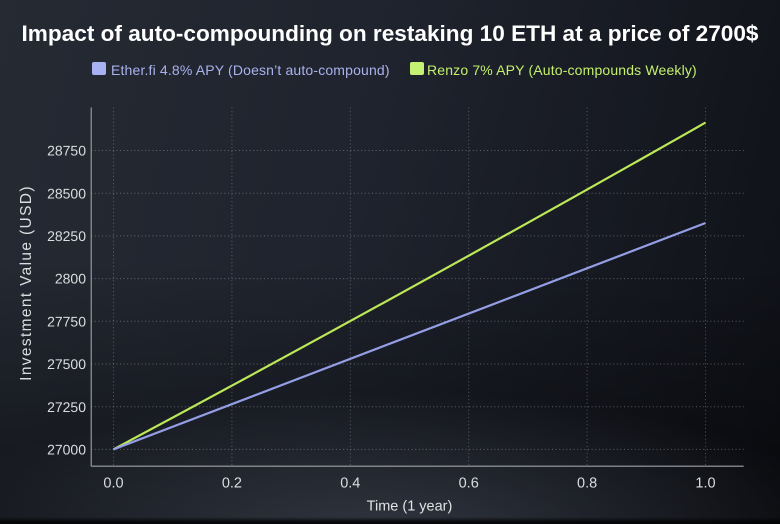  What do you see at coordinates (587, 483) in the screenshot?
I see `svg-text: 0.8` at bounding box center [587, 483].